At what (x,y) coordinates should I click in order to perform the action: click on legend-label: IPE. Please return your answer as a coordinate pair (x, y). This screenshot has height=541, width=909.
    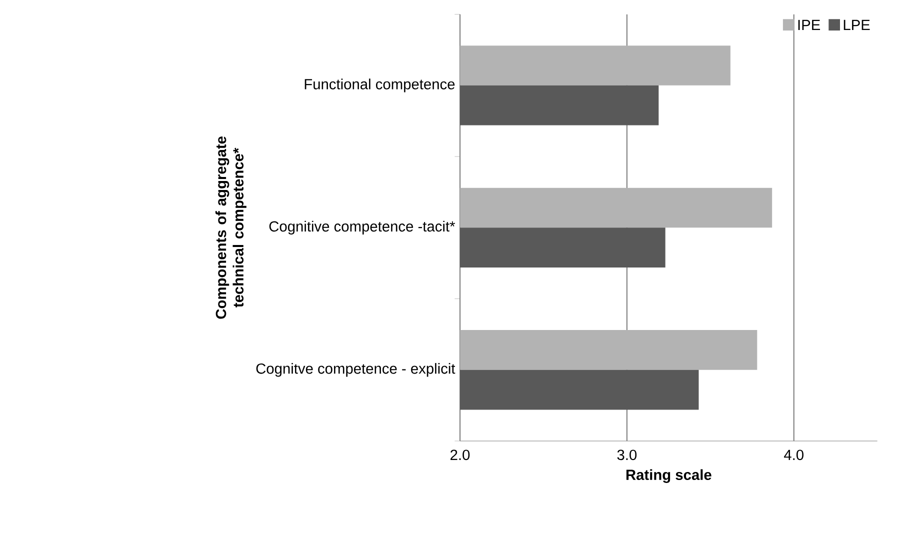
    Looking at the image, I should click on (809, 25).